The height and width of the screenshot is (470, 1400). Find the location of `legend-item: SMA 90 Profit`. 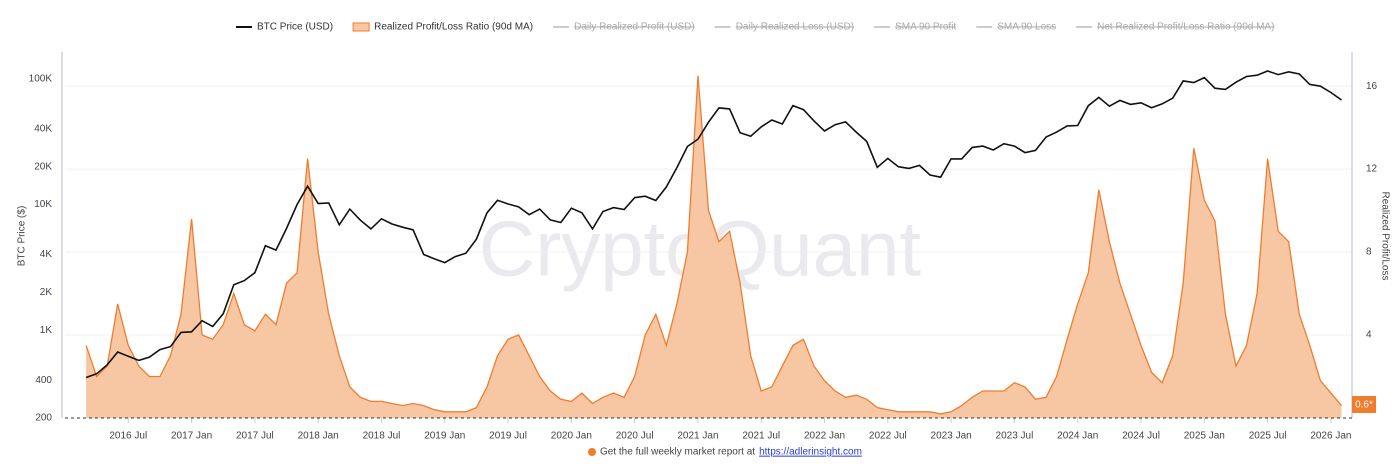

legend-item: SMA 90 Profit is located at coordinates (915, 27).